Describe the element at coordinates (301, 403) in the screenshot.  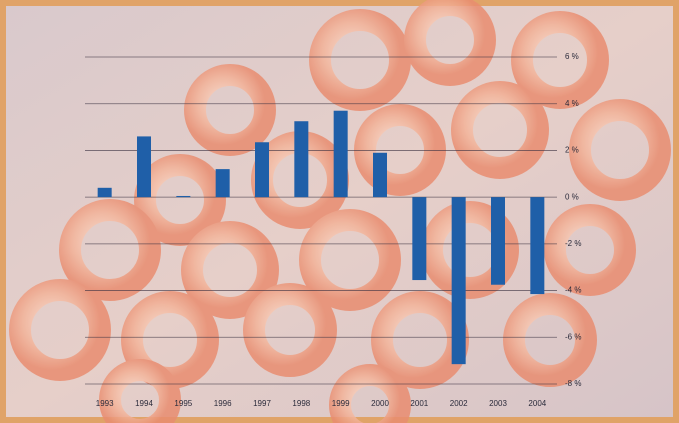
I see `x-tick-label: 1998` at that location.